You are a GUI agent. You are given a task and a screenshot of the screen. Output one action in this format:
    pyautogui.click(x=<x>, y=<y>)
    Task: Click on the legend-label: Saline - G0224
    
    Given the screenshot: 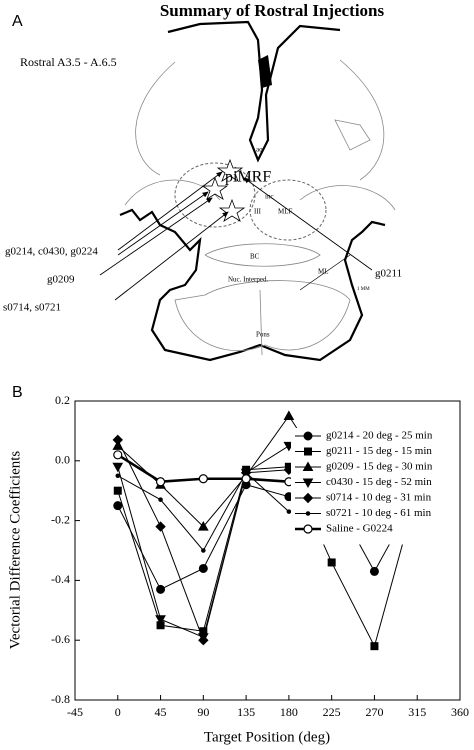 What is the action you would take?
    pyautogui.click(x=359, y=529)
    